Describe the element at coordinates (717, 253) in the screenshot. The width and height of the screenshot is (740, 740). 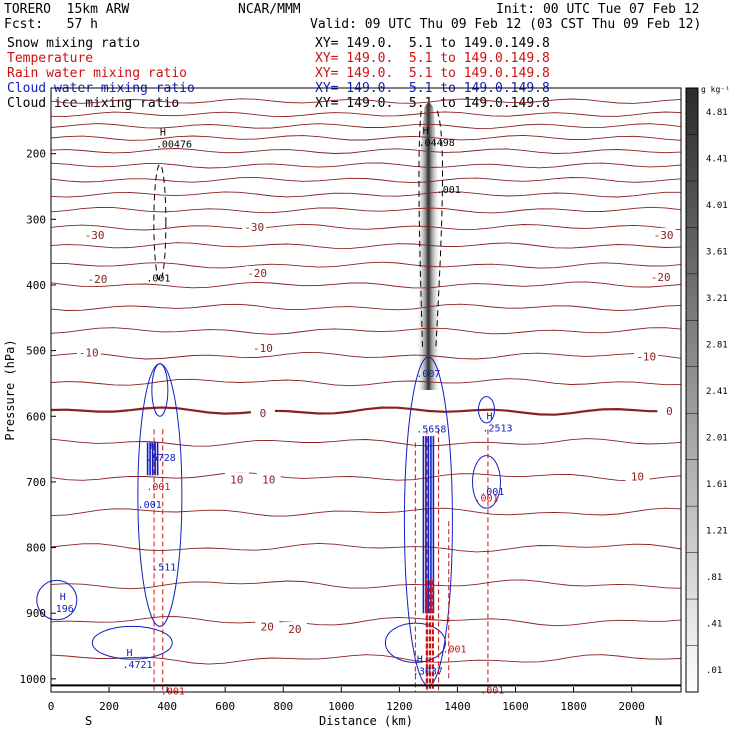
I see `colorbar-label: 3.61` at that location.